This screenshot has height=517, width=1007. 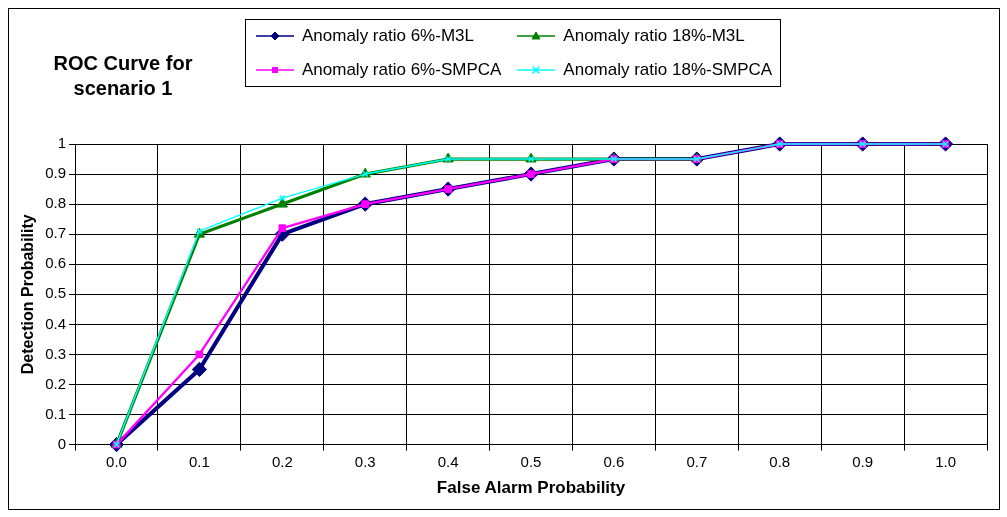 I want to click on chart-title: ROC Curve for scenario 1, so click(x=123, y=76).